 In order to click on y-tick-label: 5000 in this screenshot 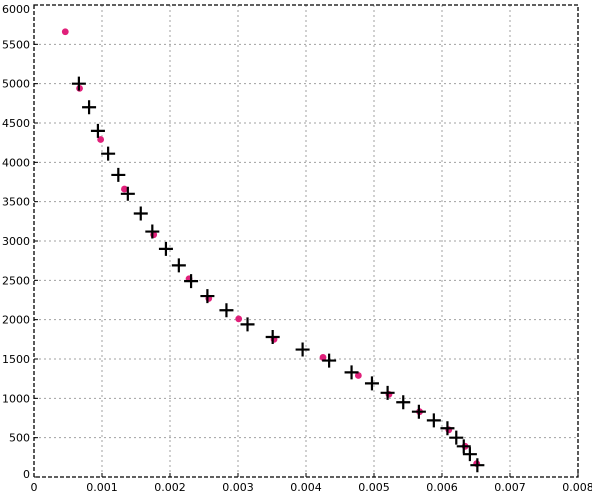, I will do `click(16, 84)`.